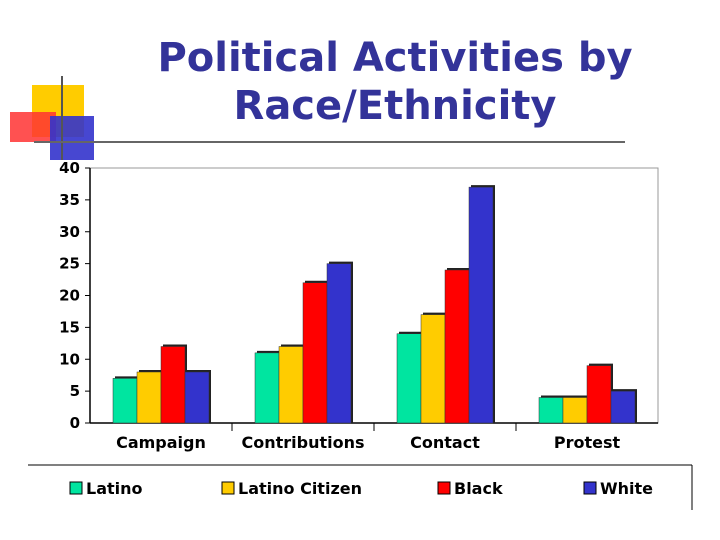 Image resolution: width=720 pixels, height=540 pixels. Describe the element at coordinates (433, 369) in the screenshot. I see `bar-contact-latino-citizen` at that location.